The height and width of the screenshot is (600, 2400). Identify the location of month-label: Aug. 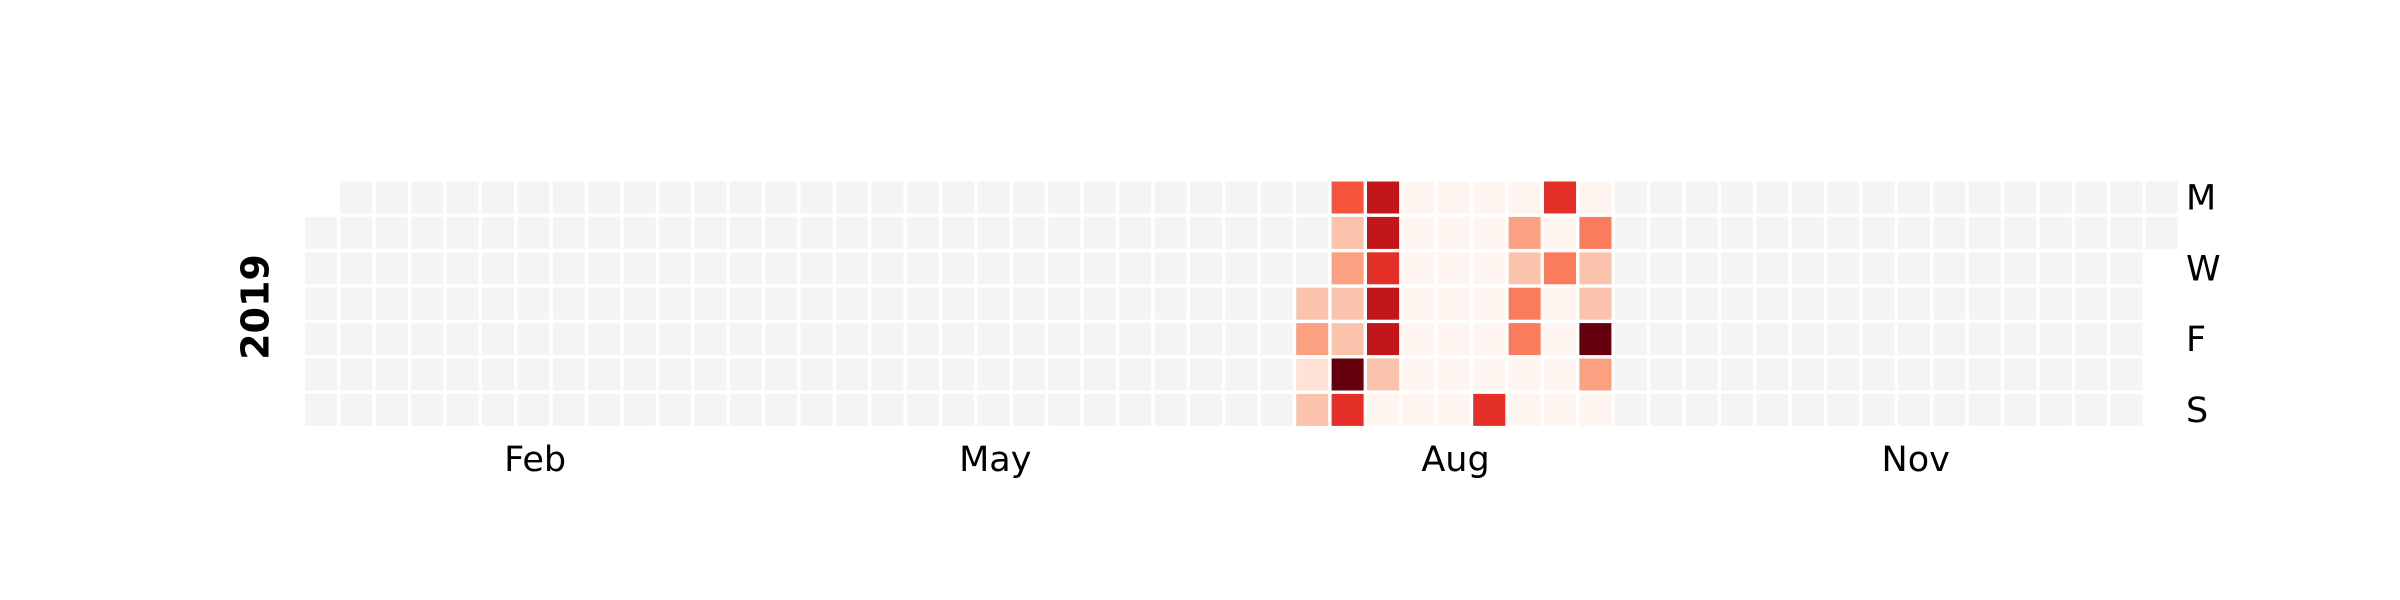
(1455, 460).